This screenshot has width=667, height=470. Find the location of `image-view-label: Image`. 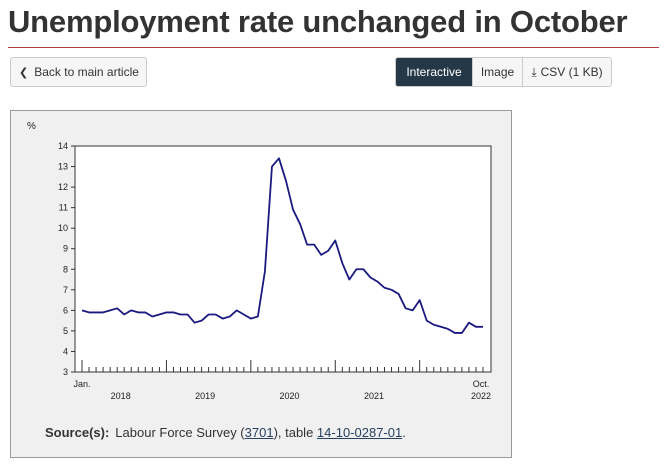

image-view-label: Image is located at coordinates (497, 72).